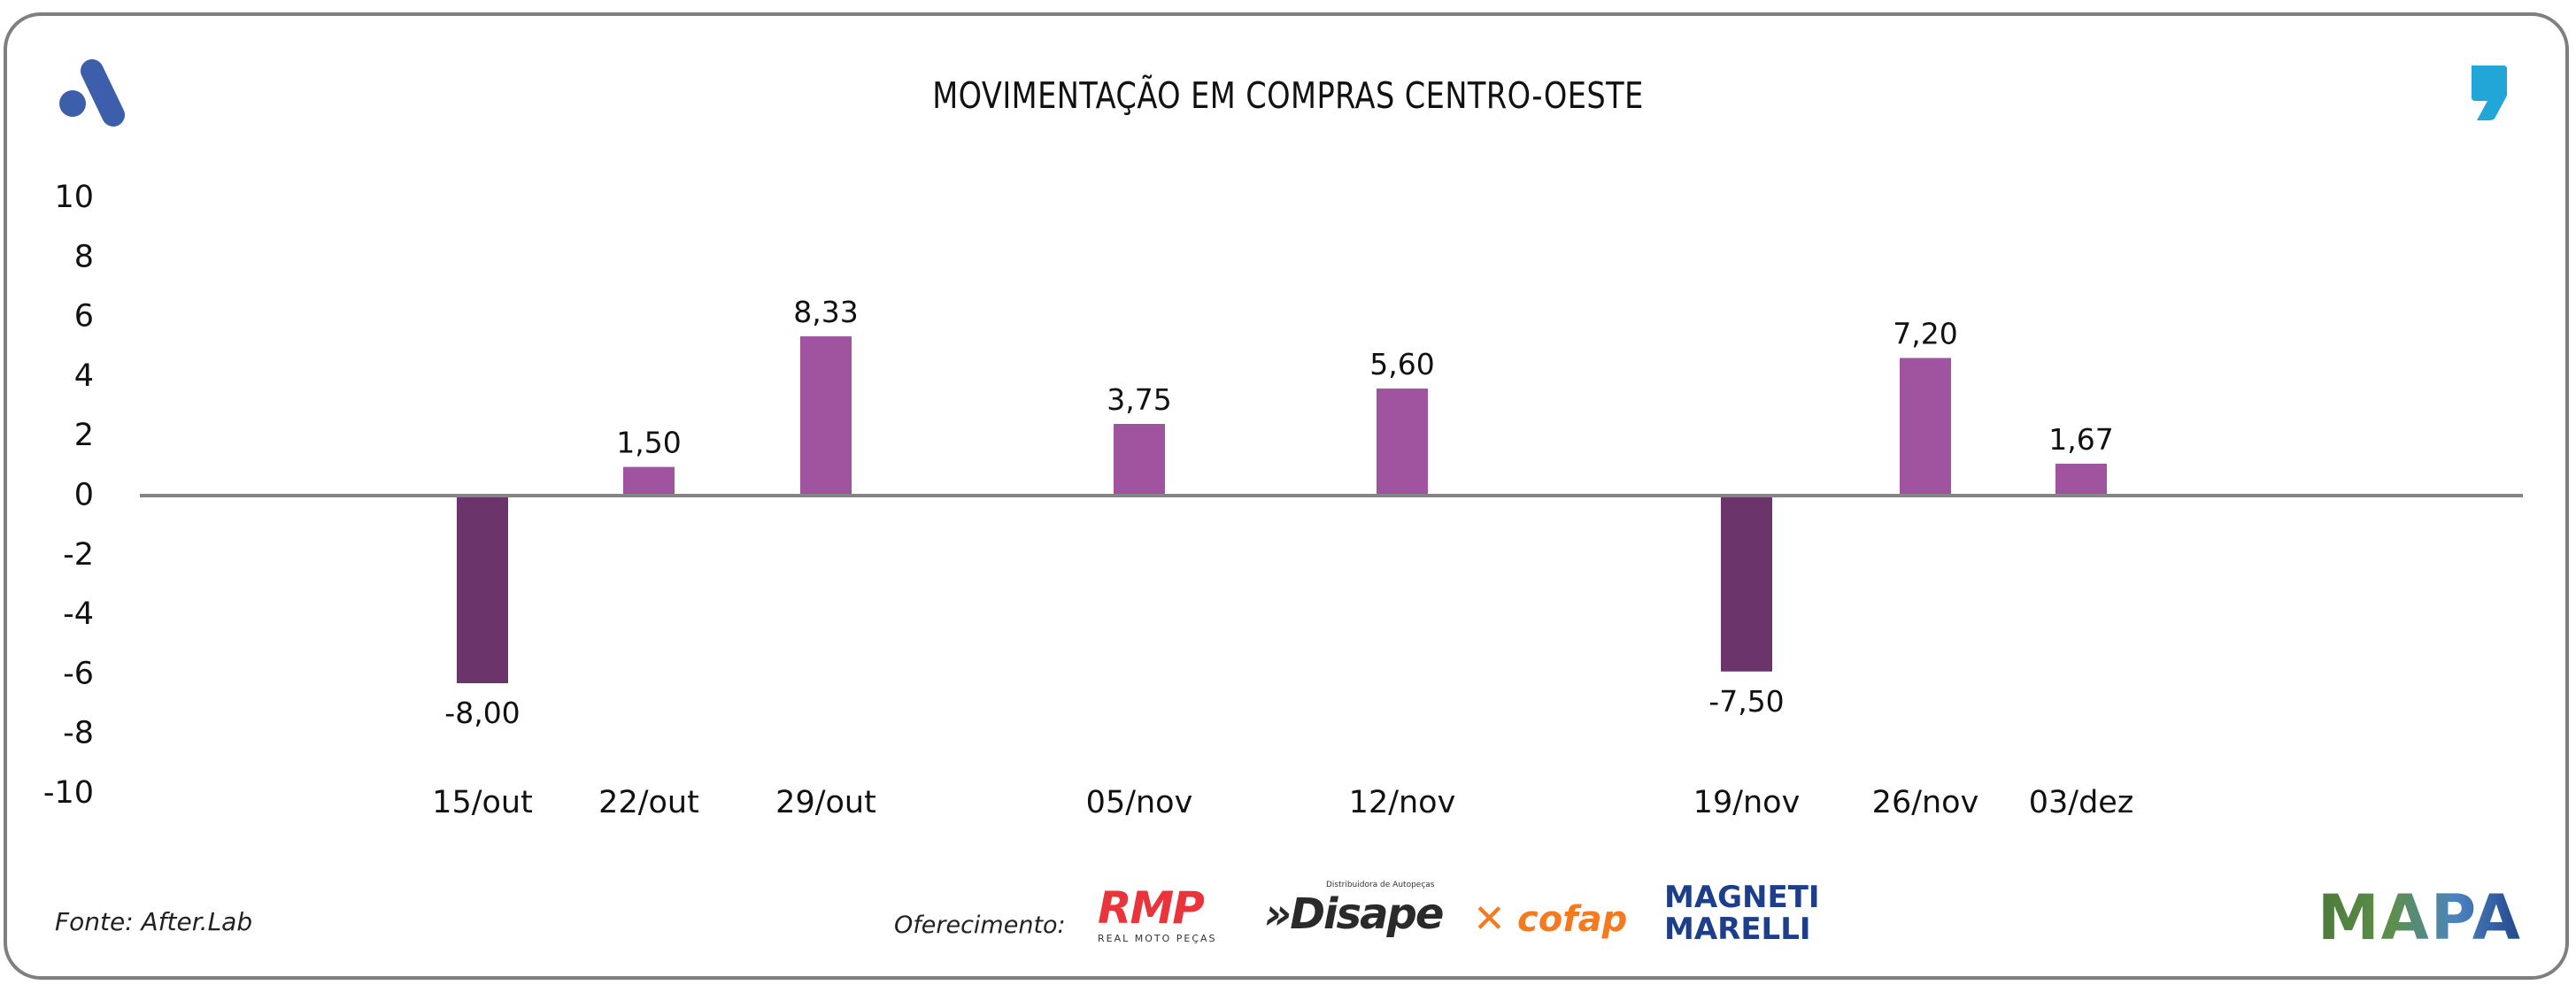 This screenshot has width=2576, height=985. Describe the element at coordinates (84, 435) in the screenshot. I see `y-tick-label: 2` at that location.